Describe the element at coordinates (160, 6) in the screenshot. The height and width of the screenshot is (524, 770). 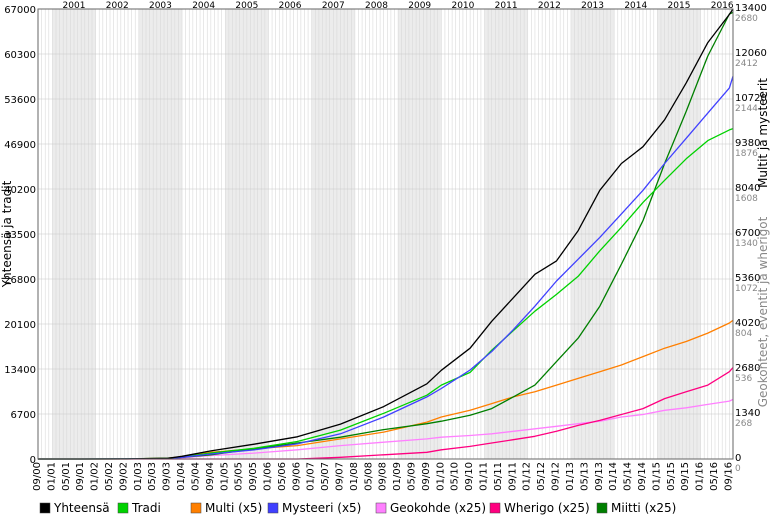
I see `year-label: 2003` at that location.